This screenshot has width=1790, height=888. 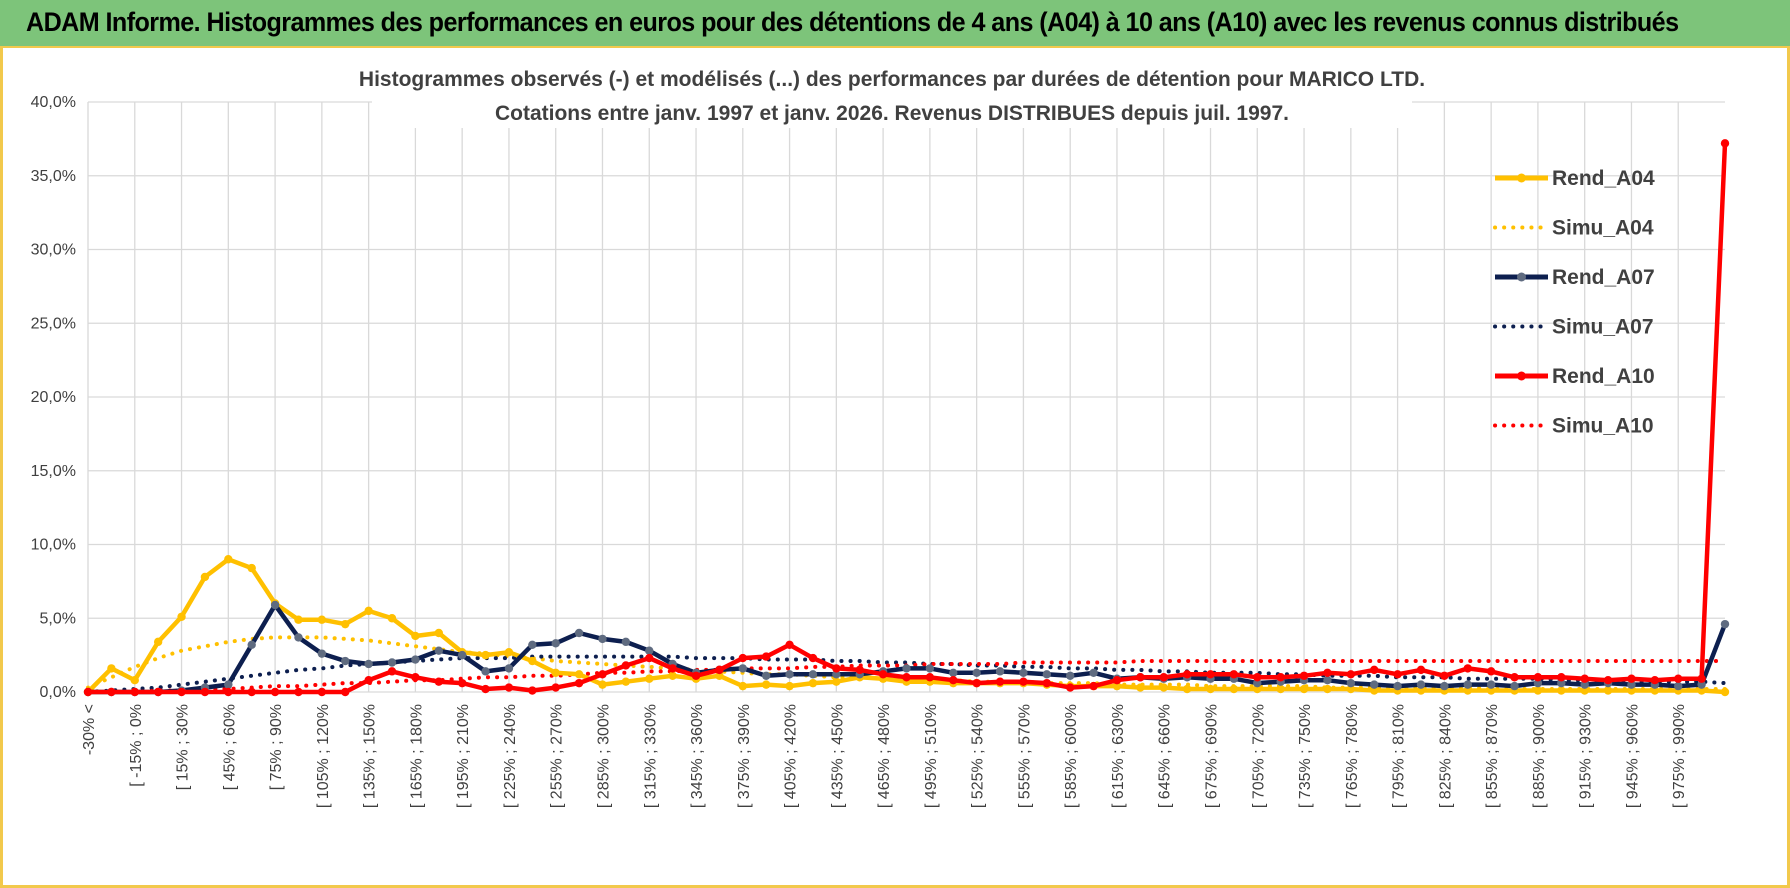 What do you see at coordinates (416, 756) in the screenshot?
I see `x-tick-label: [ 165% ; 180%` at bounding box center [416, 756].